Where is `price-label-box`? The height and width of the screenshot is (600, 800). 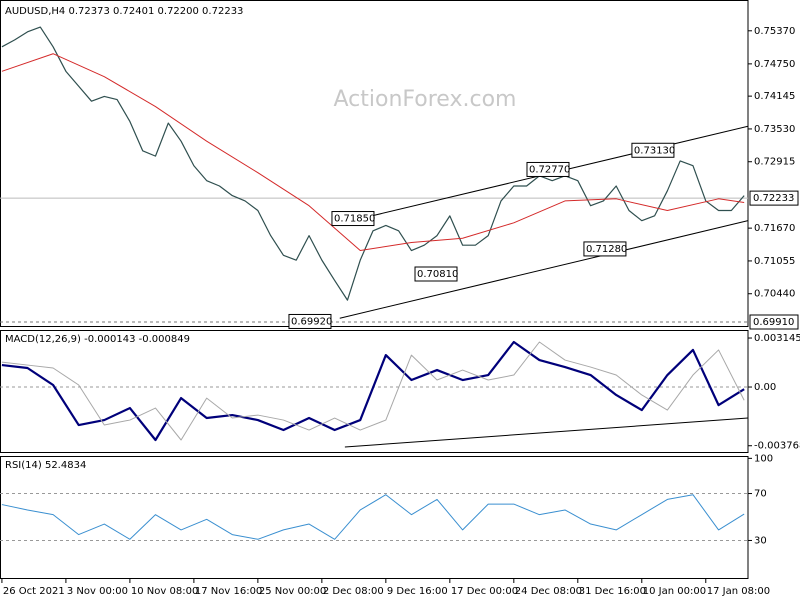
price-label-box is located at coordinates (774, 198).